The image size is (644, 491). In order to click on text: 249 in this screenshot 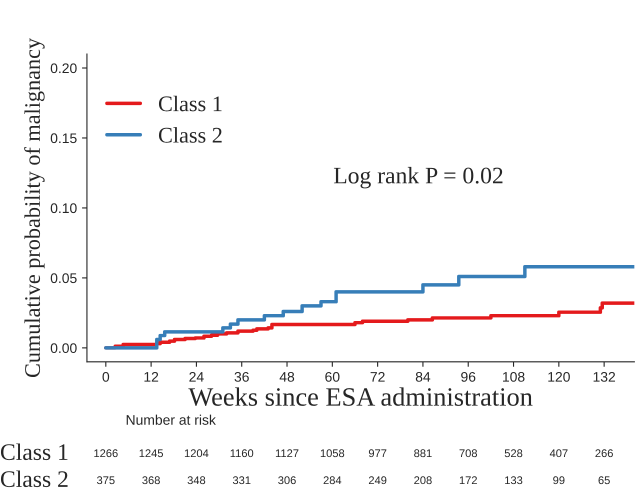, I will do `click(377, 480)`.